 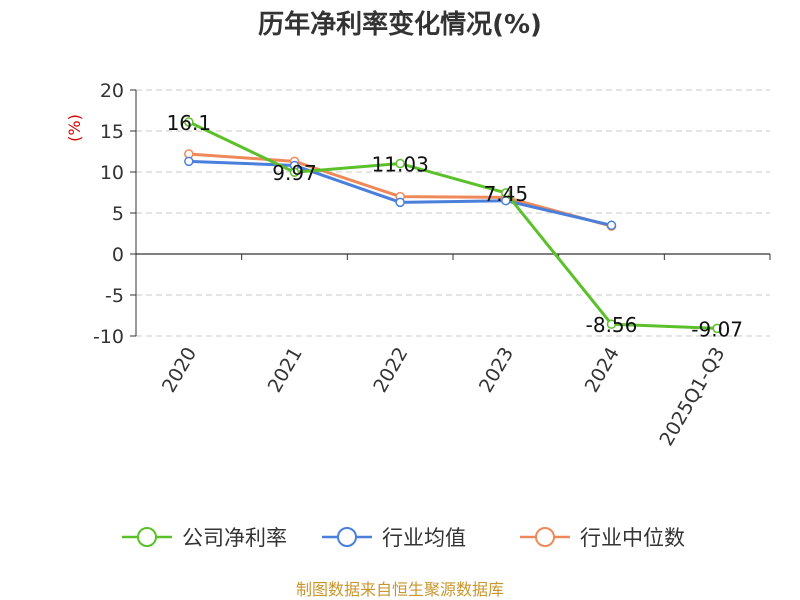 What do you see at coordinates (692, 397) in the screenshot?
I see `x-tick-label: 2025Q1-Q3` at bounding box center [692, 397].